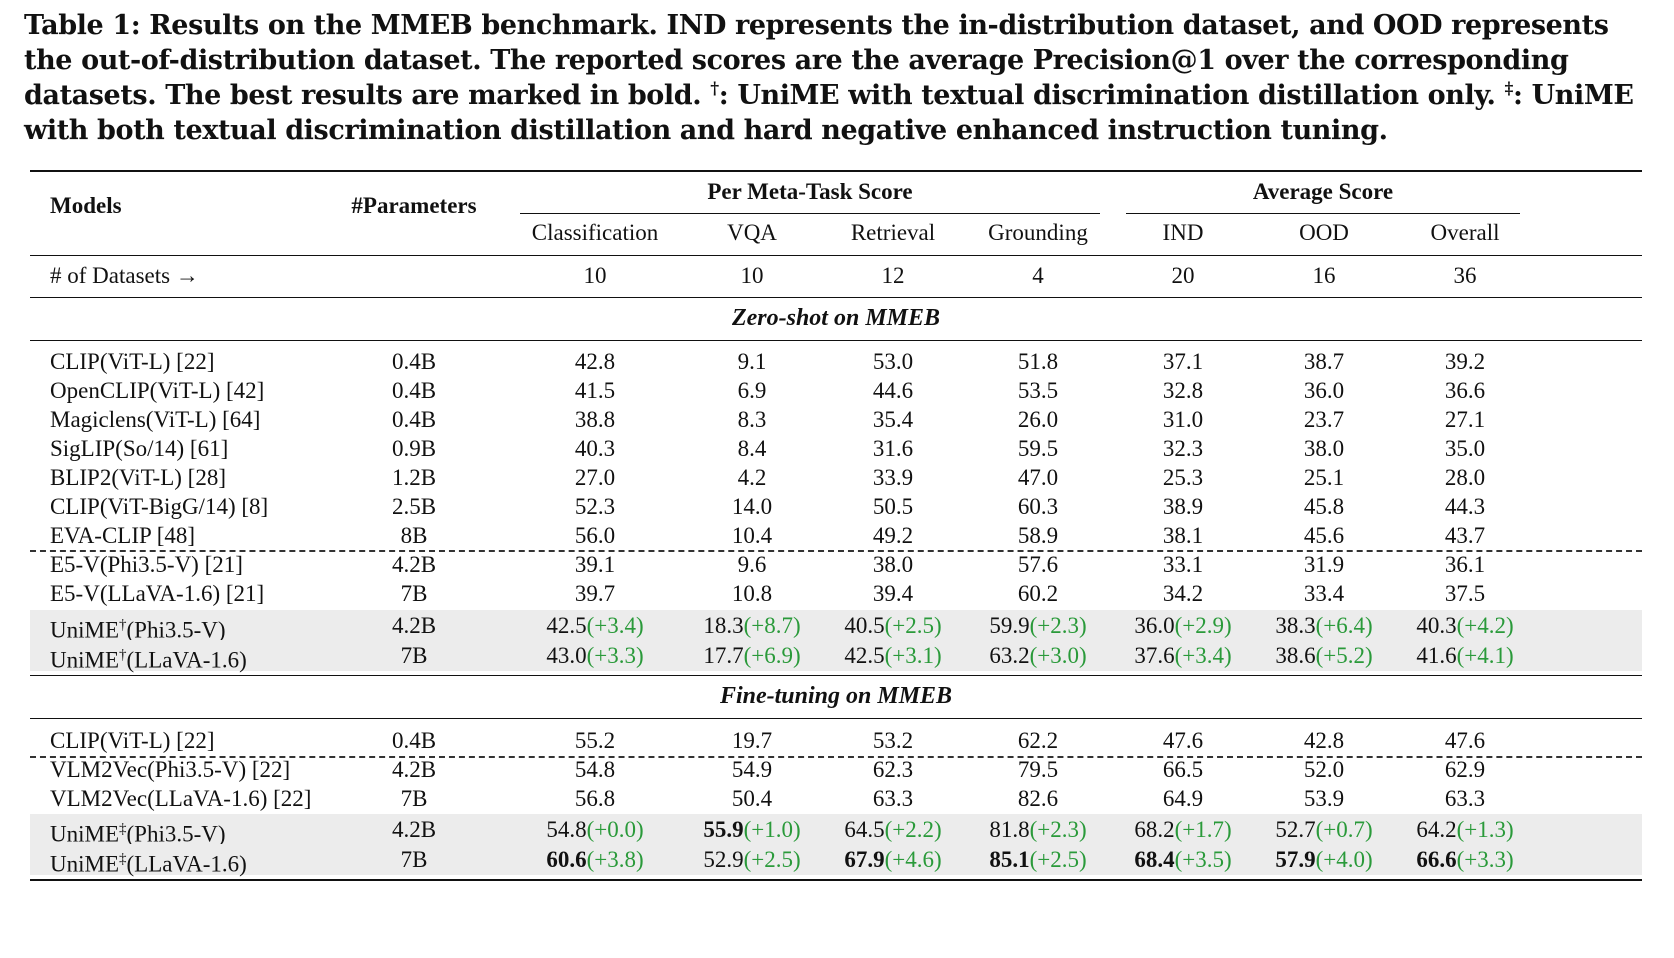 This screenshot has height=958, width=1674. I want to click on score-value: 17.7, so click(723, 655).